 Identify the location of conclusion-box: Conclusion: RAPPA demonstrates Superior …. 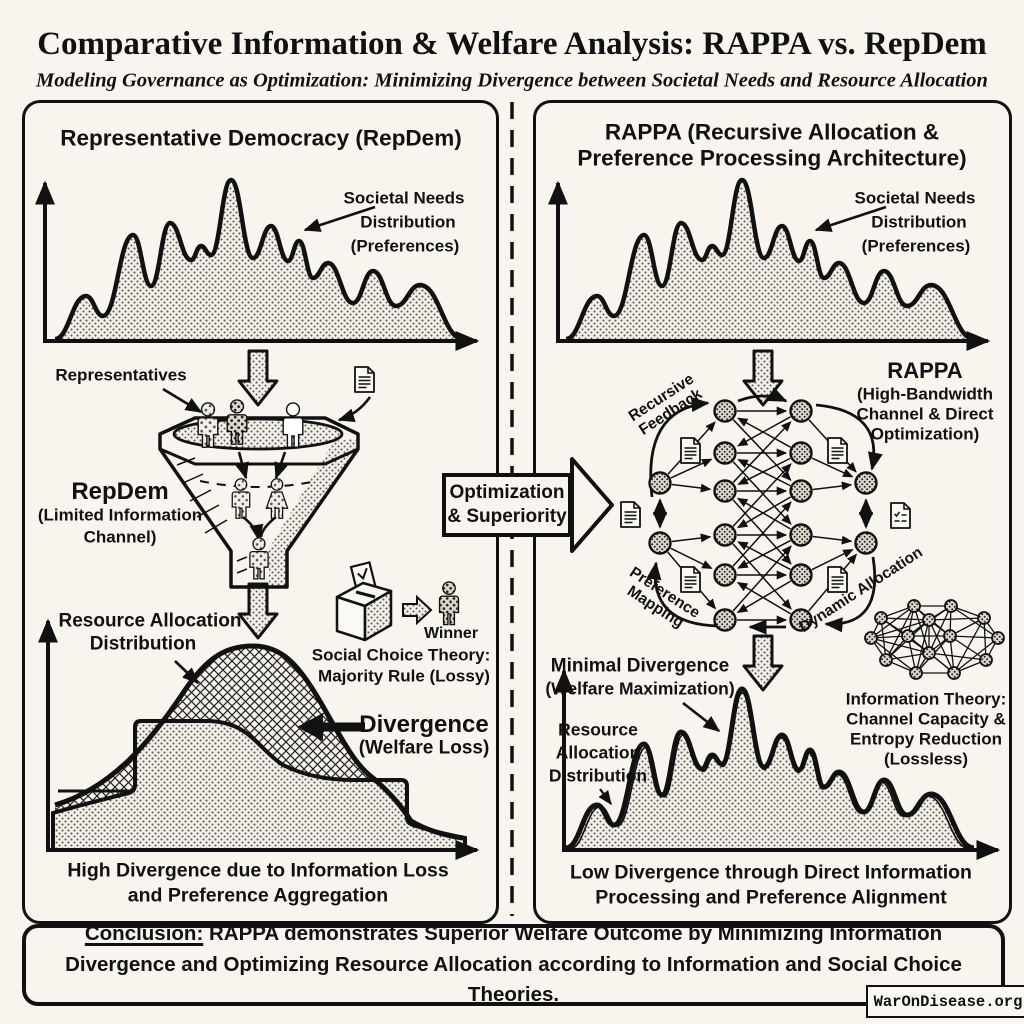
(513, 964).